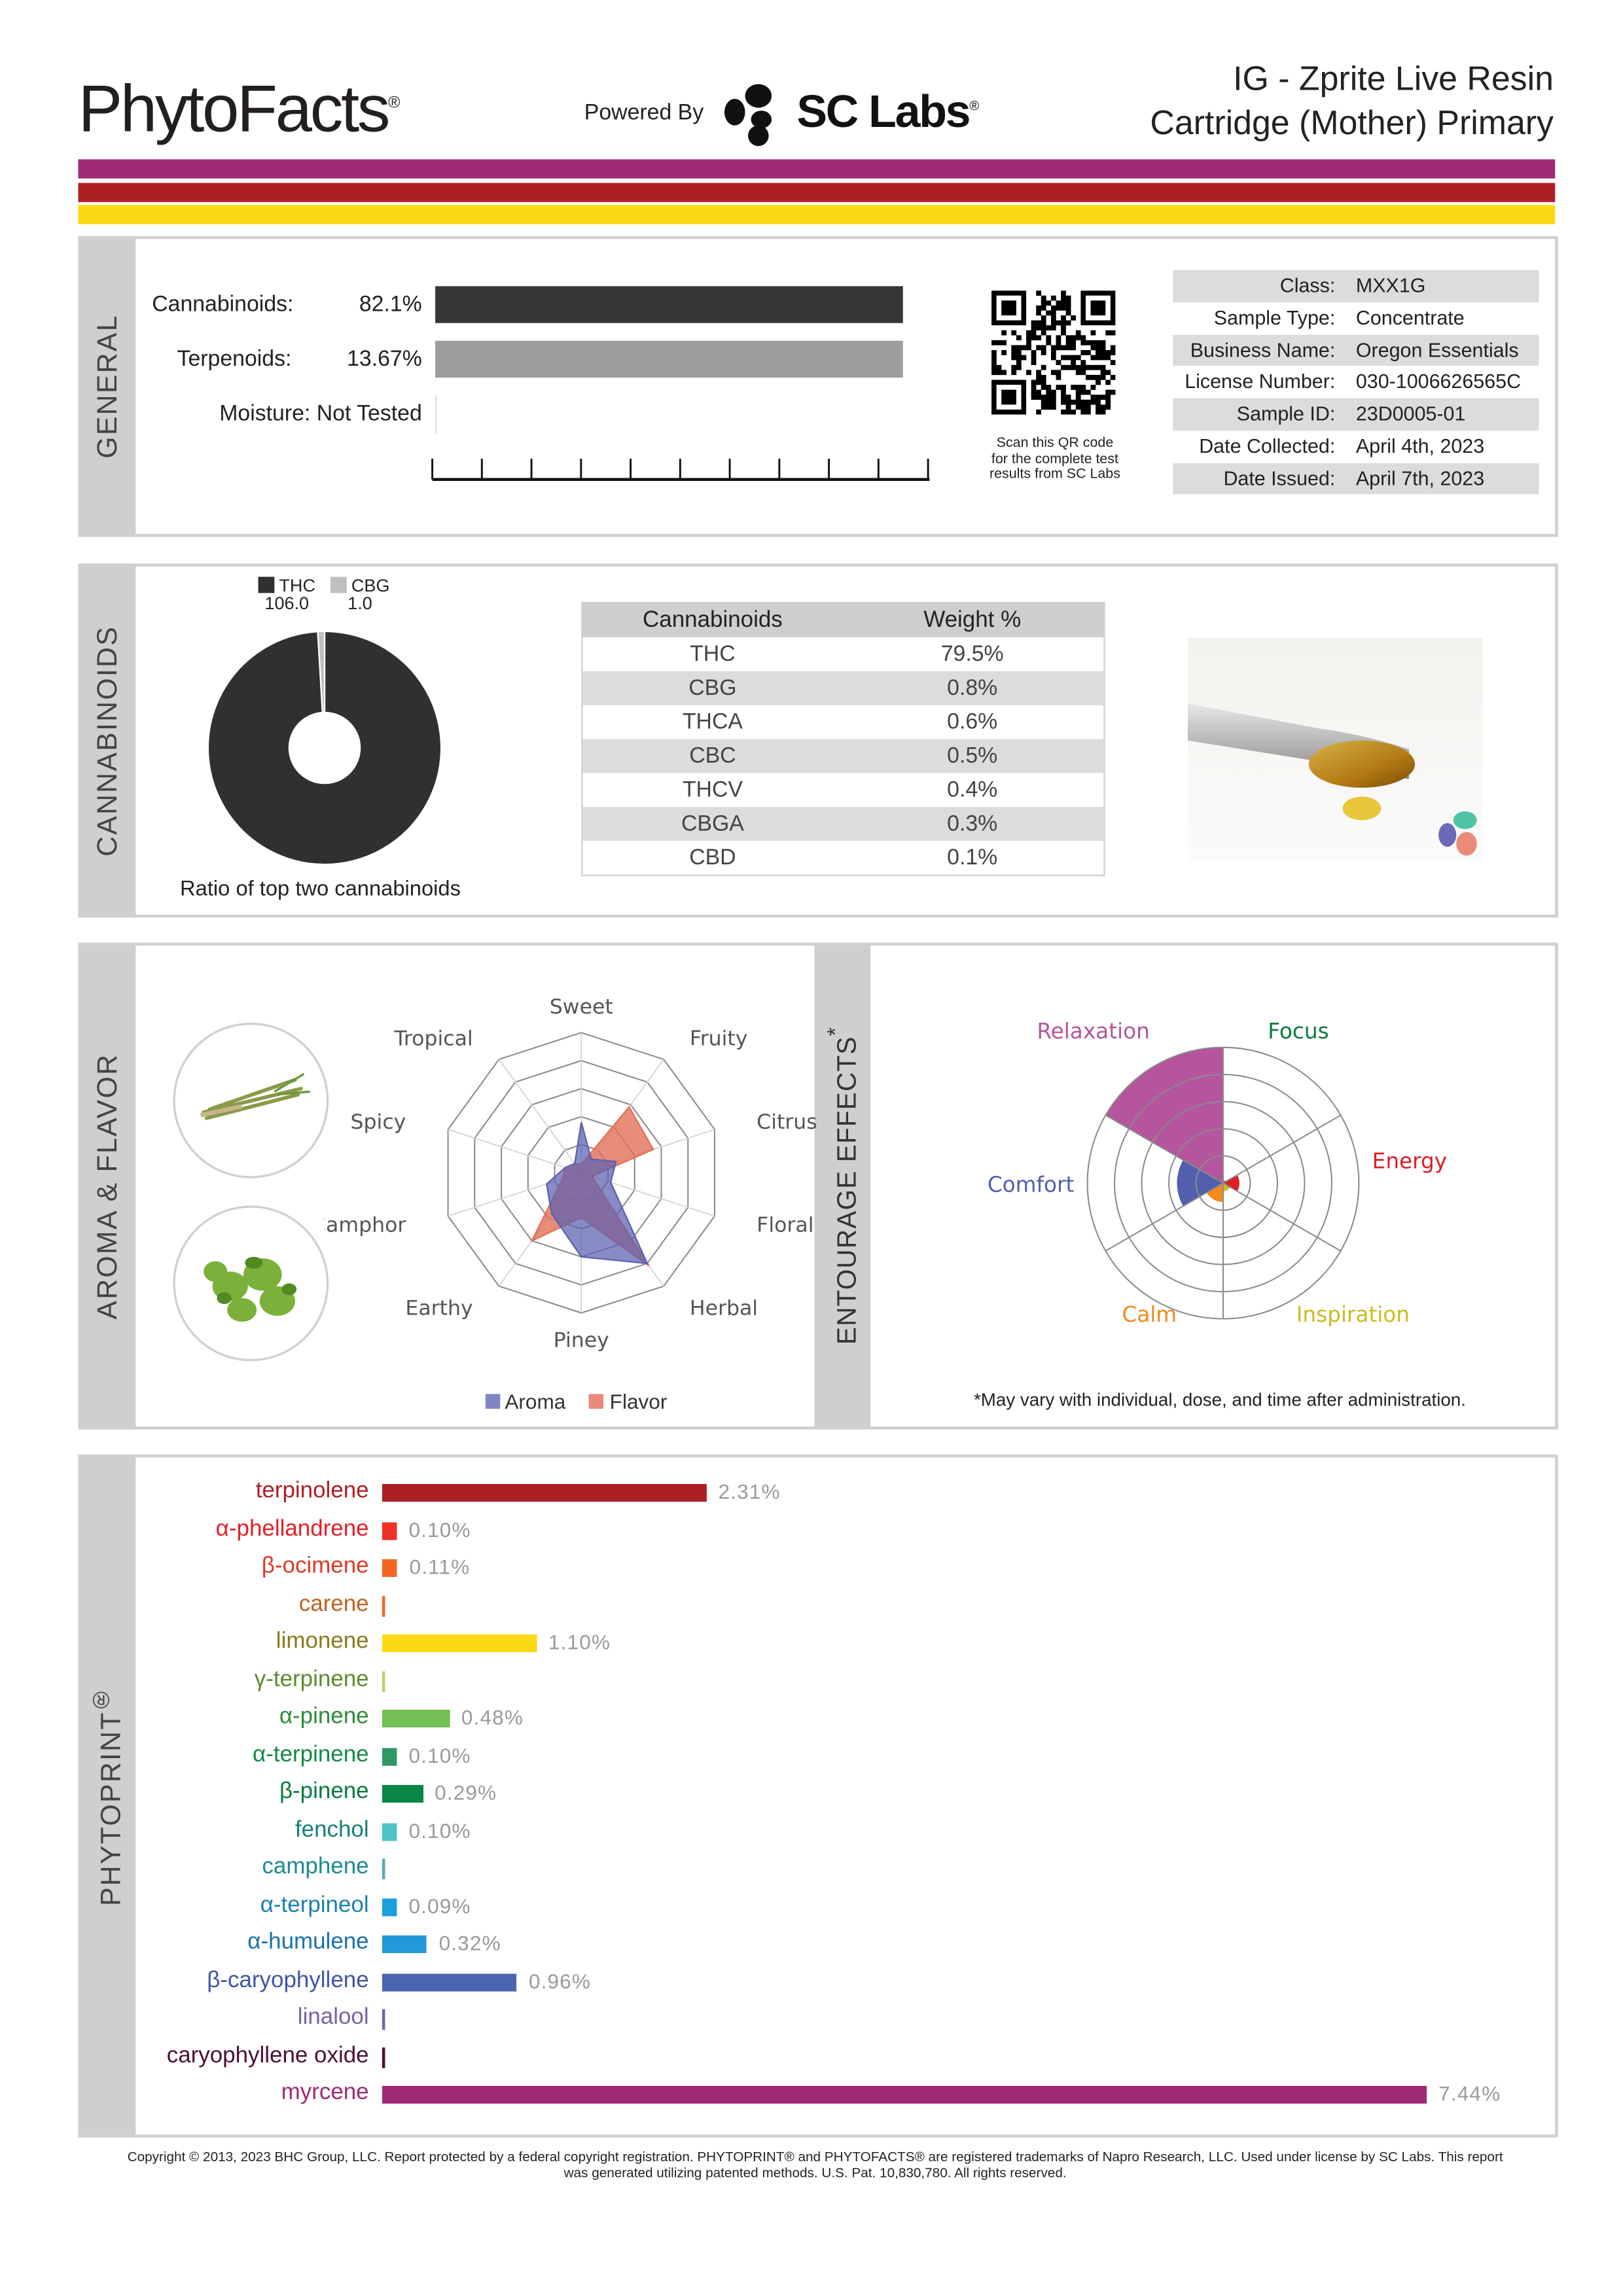 This screenshot has width=1623, height=2296. Describe the element at coordinates (1053, 353) in the screenshot. I see `qr-code` at that location.